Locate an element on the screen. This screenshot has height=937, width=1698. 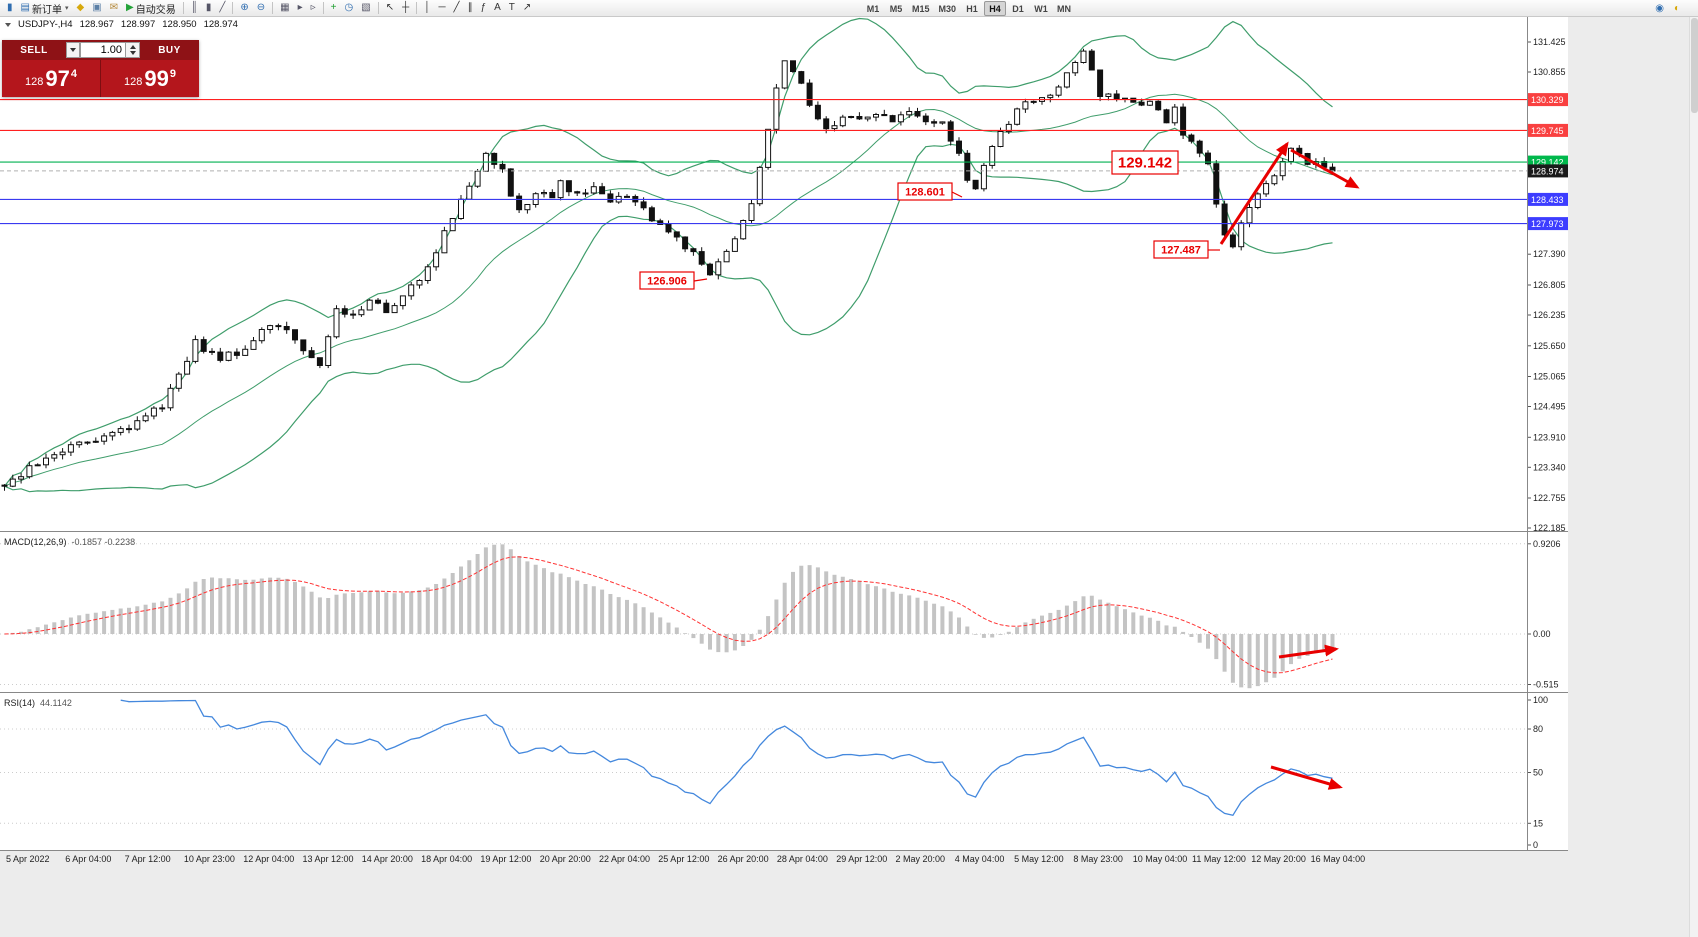
auto-scroll-icon: ▸ is located at coordinates (300, 8).